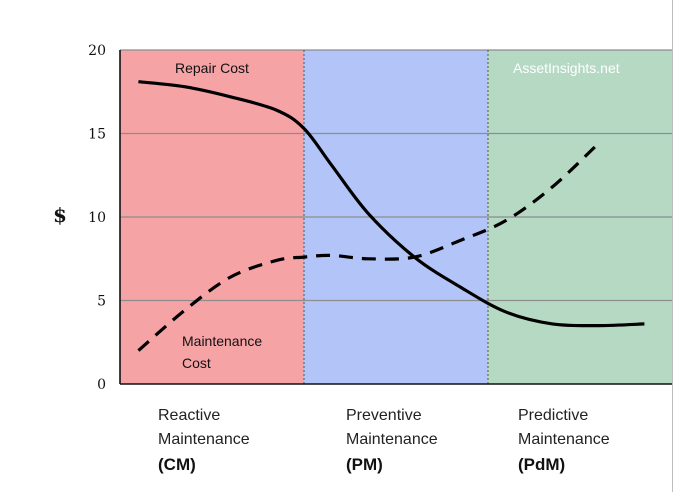 The width and height of the screenshot is (695, 494). I want to click on region-label-cm-line2: Maintenance, so click(204, 439).